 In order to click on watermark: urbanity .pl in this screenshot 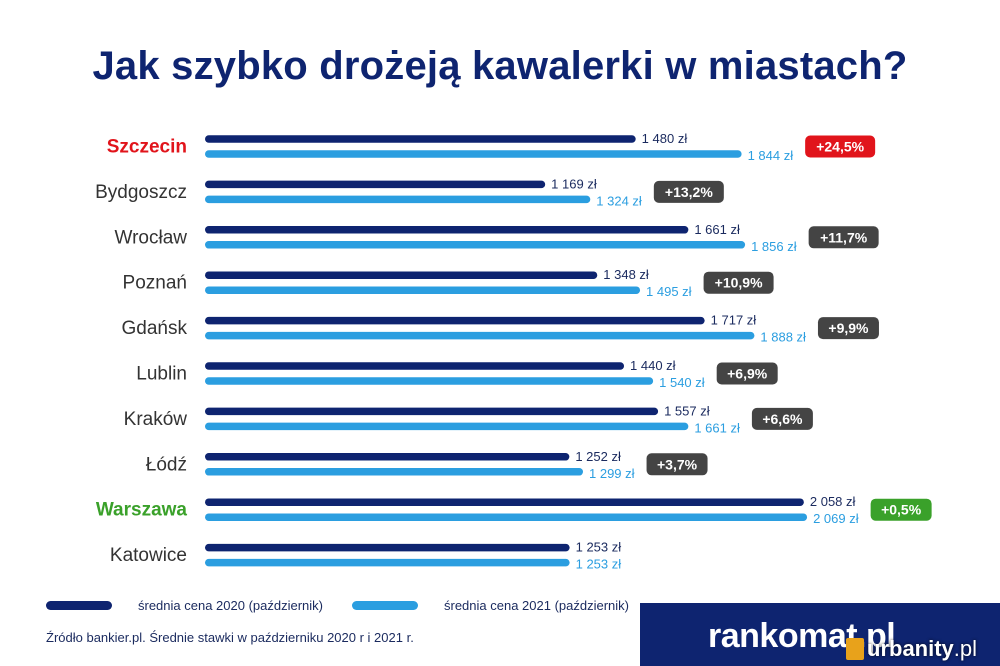, I will do `click(911, 649)`.